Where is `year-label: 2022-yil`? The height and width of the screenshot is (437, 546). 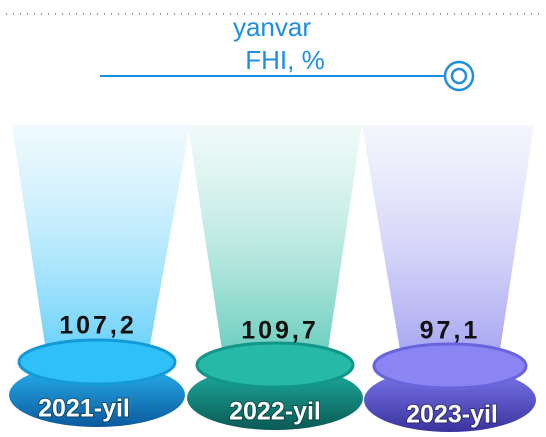 year-label: 2022-yil is located at coordinates (275, 412).